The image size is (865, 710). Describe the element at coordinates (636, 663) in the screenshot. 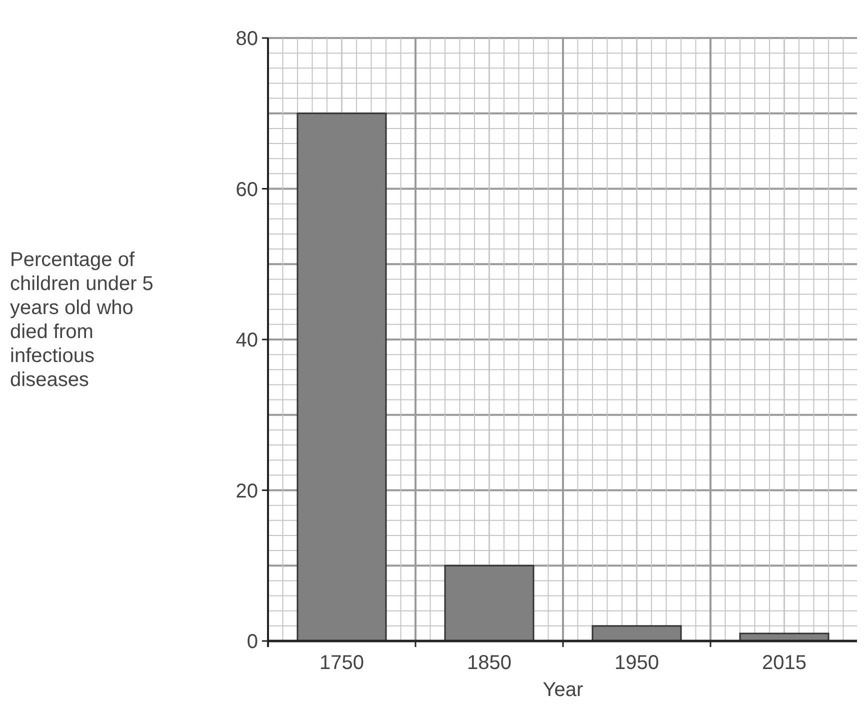

I see `x-tick-label: 1950` at that location.